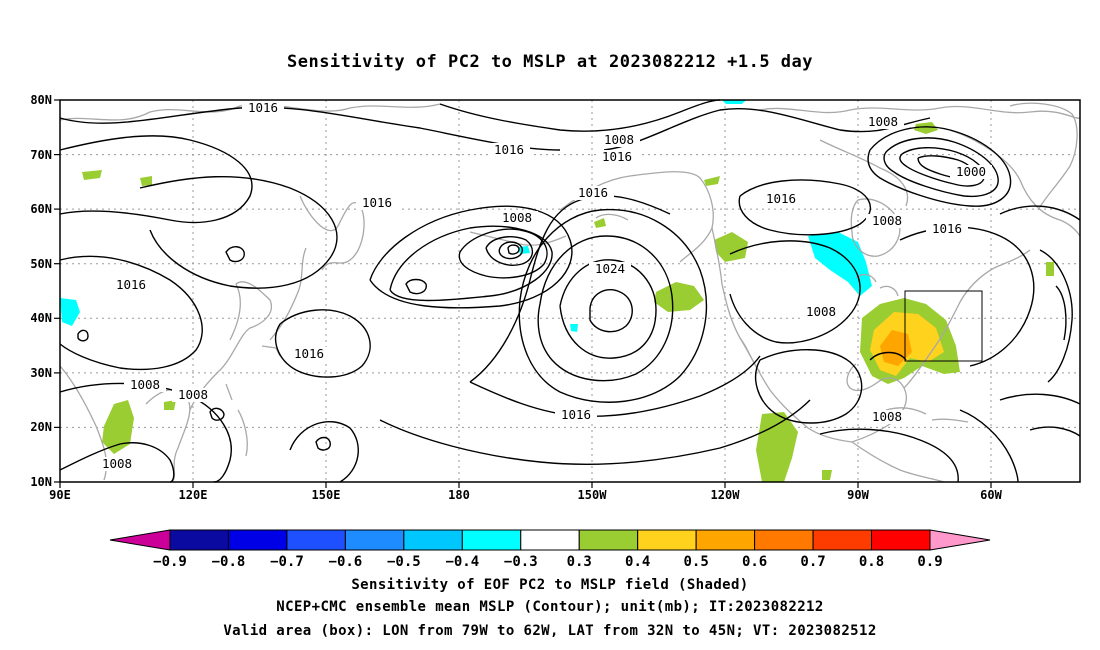 This screenshot has height=650, width=1100. I want to click on shade-neg-arctic, so click(734, 102).